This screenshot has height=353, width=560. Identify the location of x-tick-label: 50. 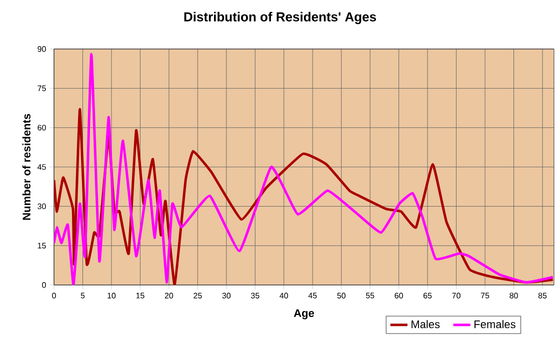
(341, 295).